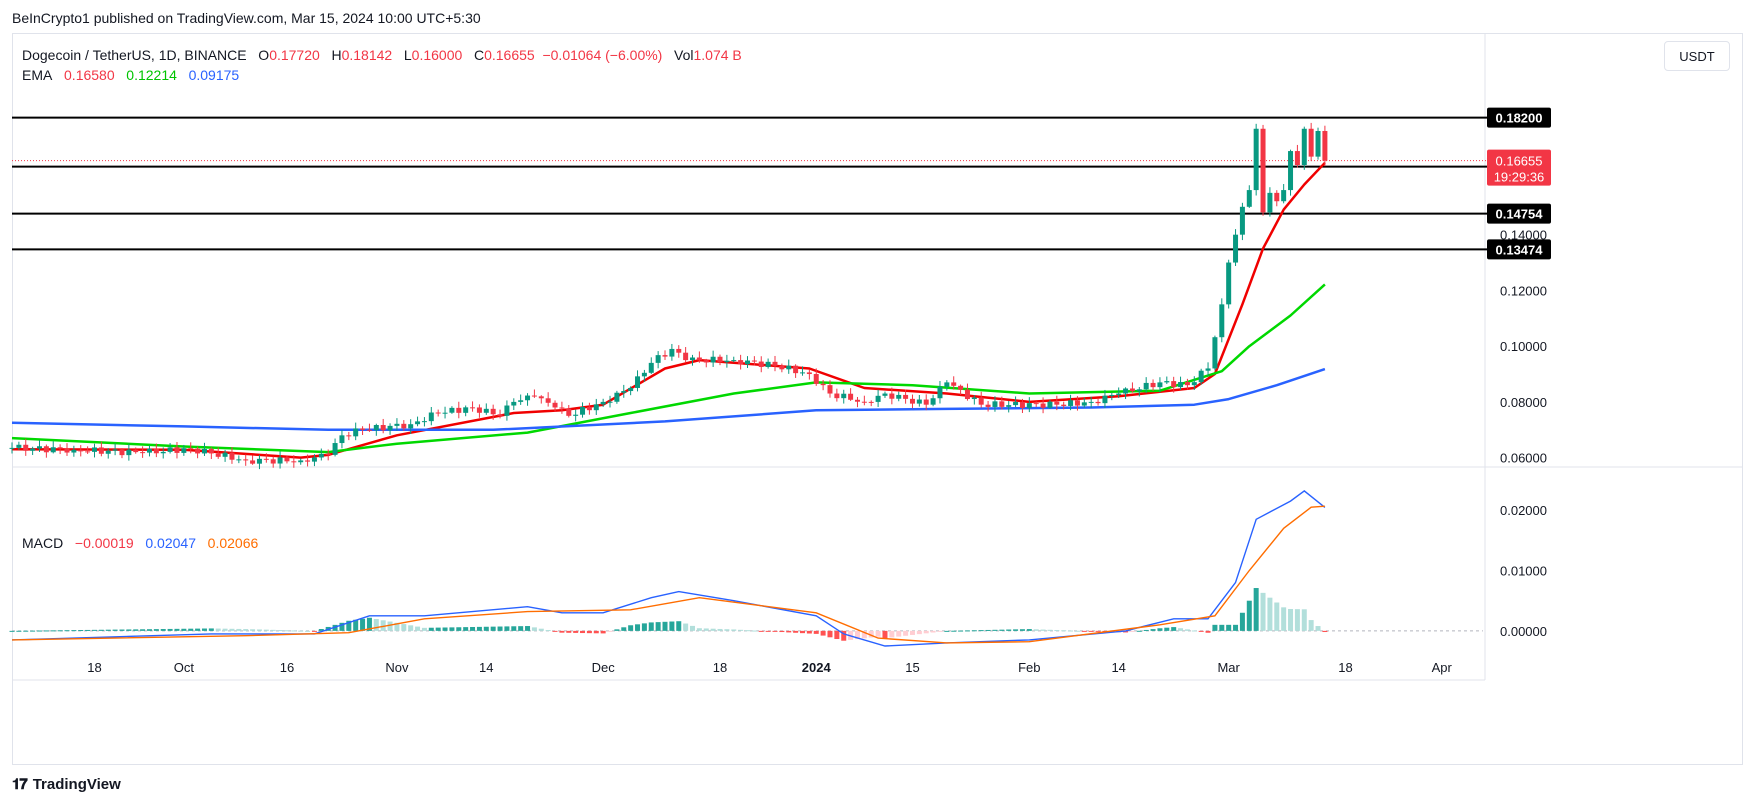  What do you see at coordinates (134, 55) in the screenshot?
I see `symbol-label: Dogecoin / TetherUS, 1D, BINANCE` at bounding box center [134, 55].